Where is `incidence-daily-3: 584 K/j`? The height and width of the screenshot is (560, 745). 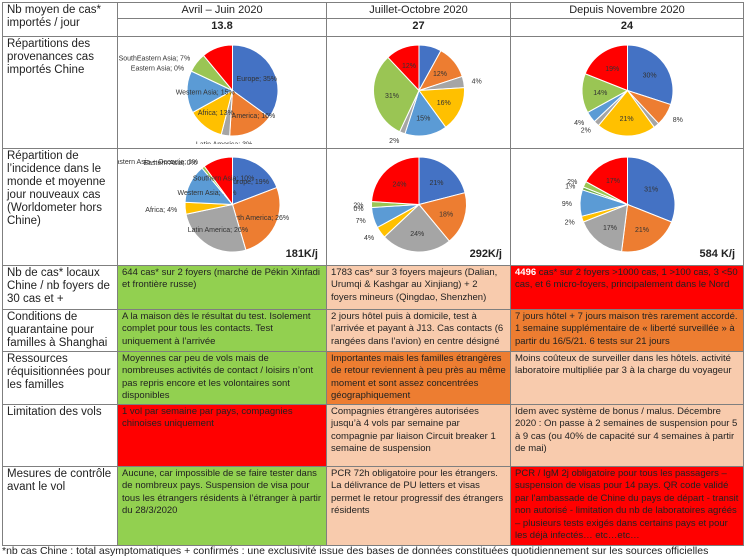
incidence-daily-3: 584 K/j is located at coordinates (717, 254).